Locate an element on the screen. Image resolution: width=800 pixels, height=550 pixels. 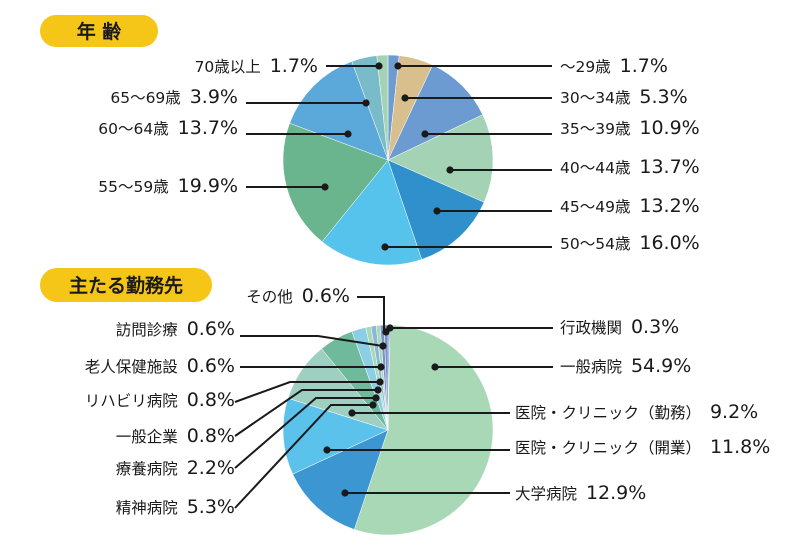
work-label-3: 医院・クリニック（開業） 11.8% is located at coordinates (642, 447).